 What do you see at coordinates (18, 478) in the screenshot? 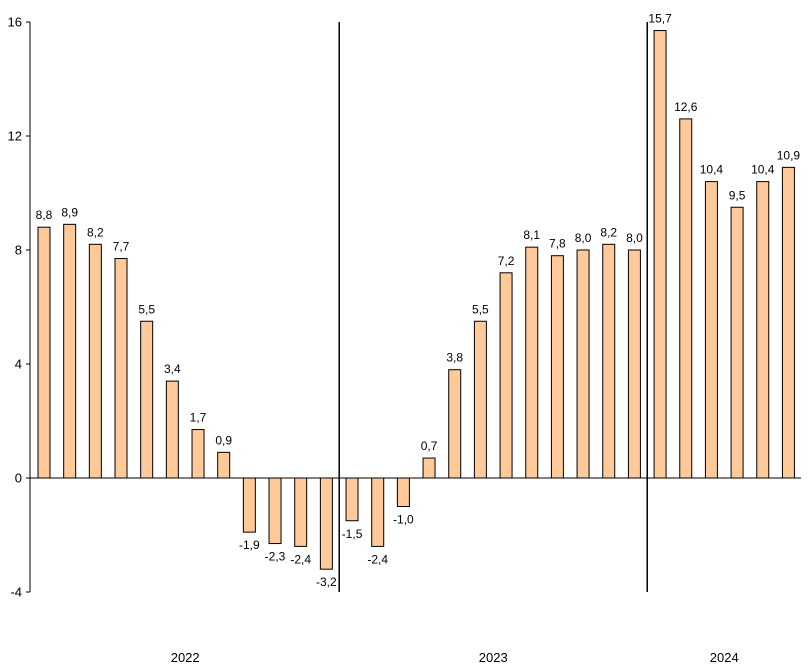
I see `y-tick-label: 0` at bounding box center [18, 478].